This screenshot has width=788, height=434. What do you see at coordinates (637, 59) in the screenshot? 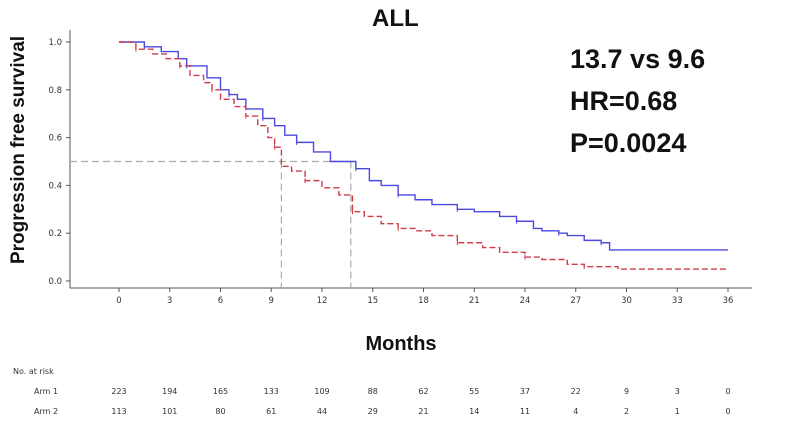
I see `median-comparison: 13.7 vs 9.6` at bounding box center [637, 59].